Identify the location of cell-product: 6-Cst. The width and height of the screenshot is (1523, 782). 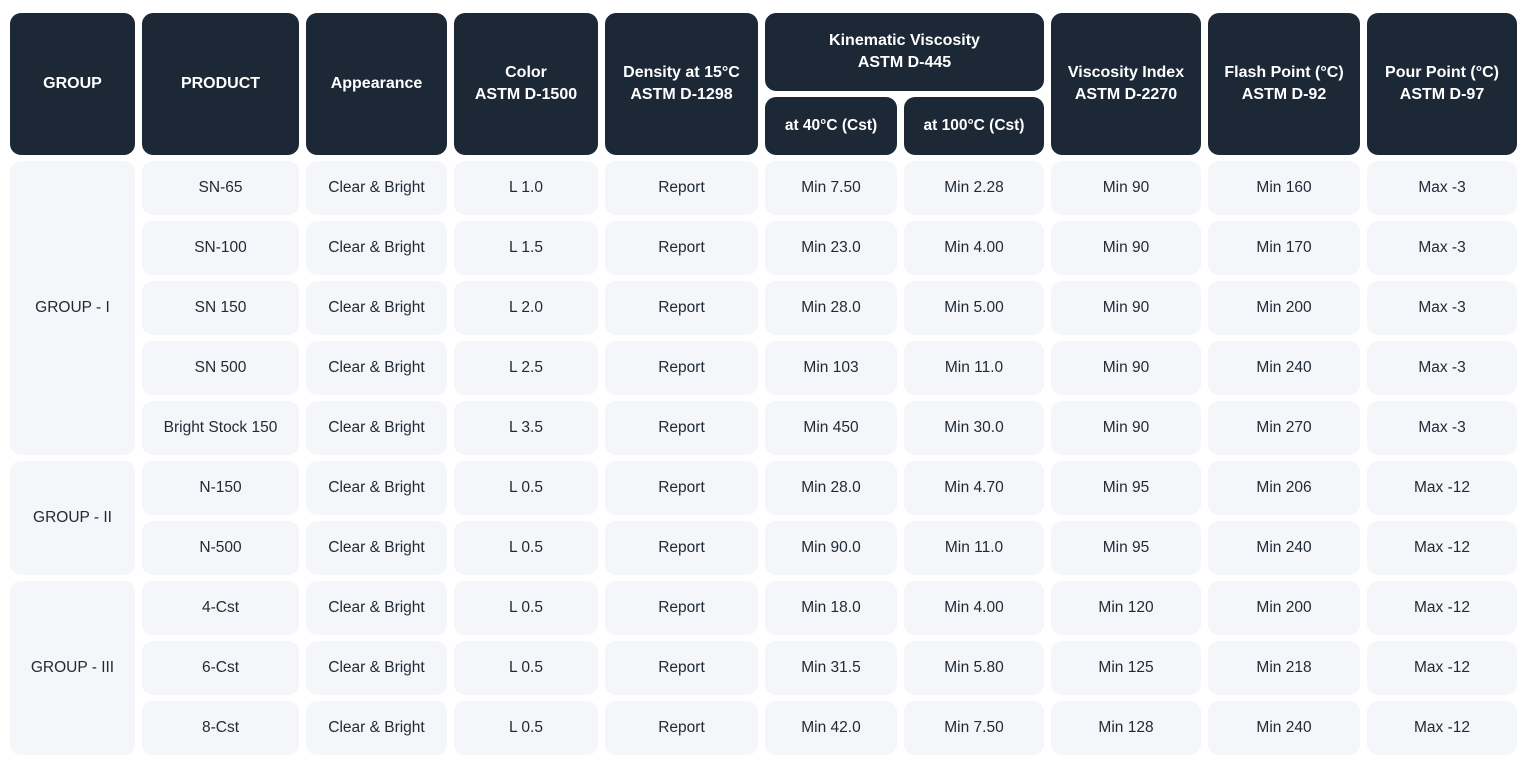
(220, 668).